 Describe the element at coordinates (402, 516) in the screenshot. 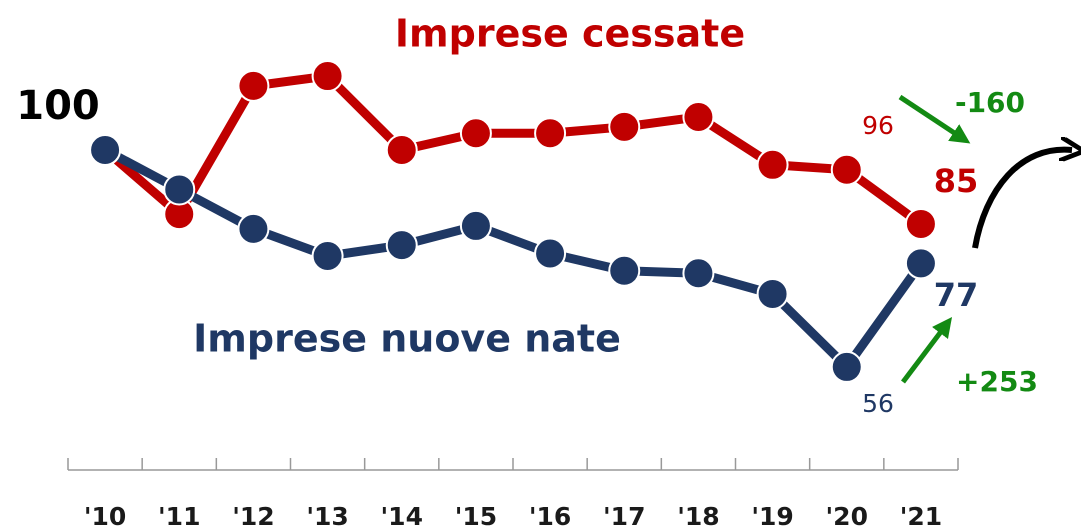

I see `x-tick-label: '14` at that location.